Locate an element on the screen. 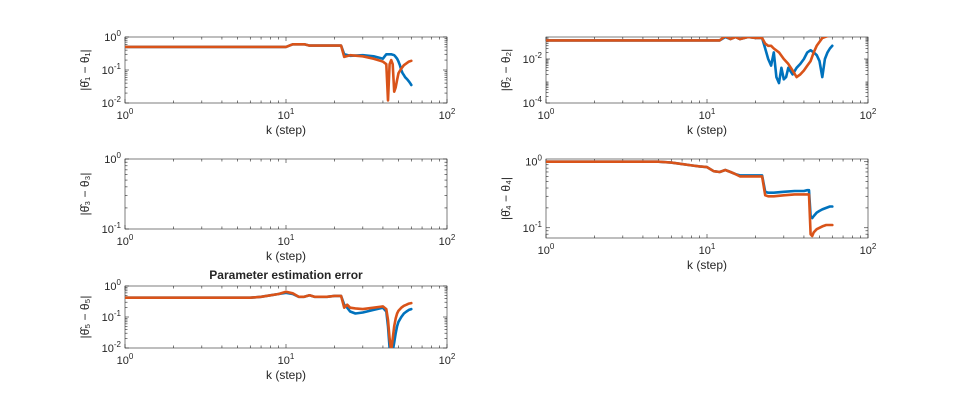 The width and height of the screenshot is (958, 416). axes-theta4: 10⁰ 10¹ 10² 10⁻¹ 100 k (step) |θ̂₄ − θ₄| is located at coordinates (688, 213).